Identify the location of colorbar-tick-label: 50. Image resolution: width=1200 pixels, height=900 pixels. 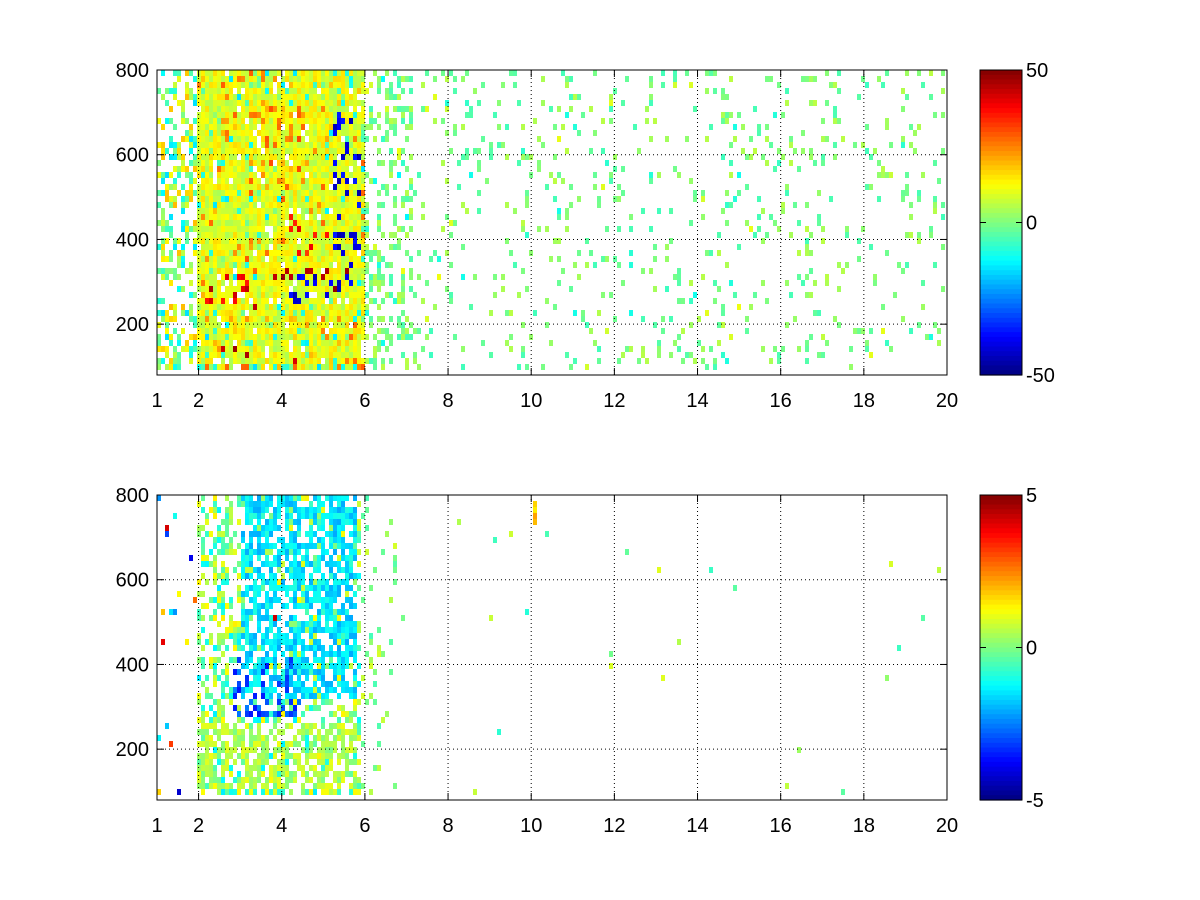
(1037, 71).